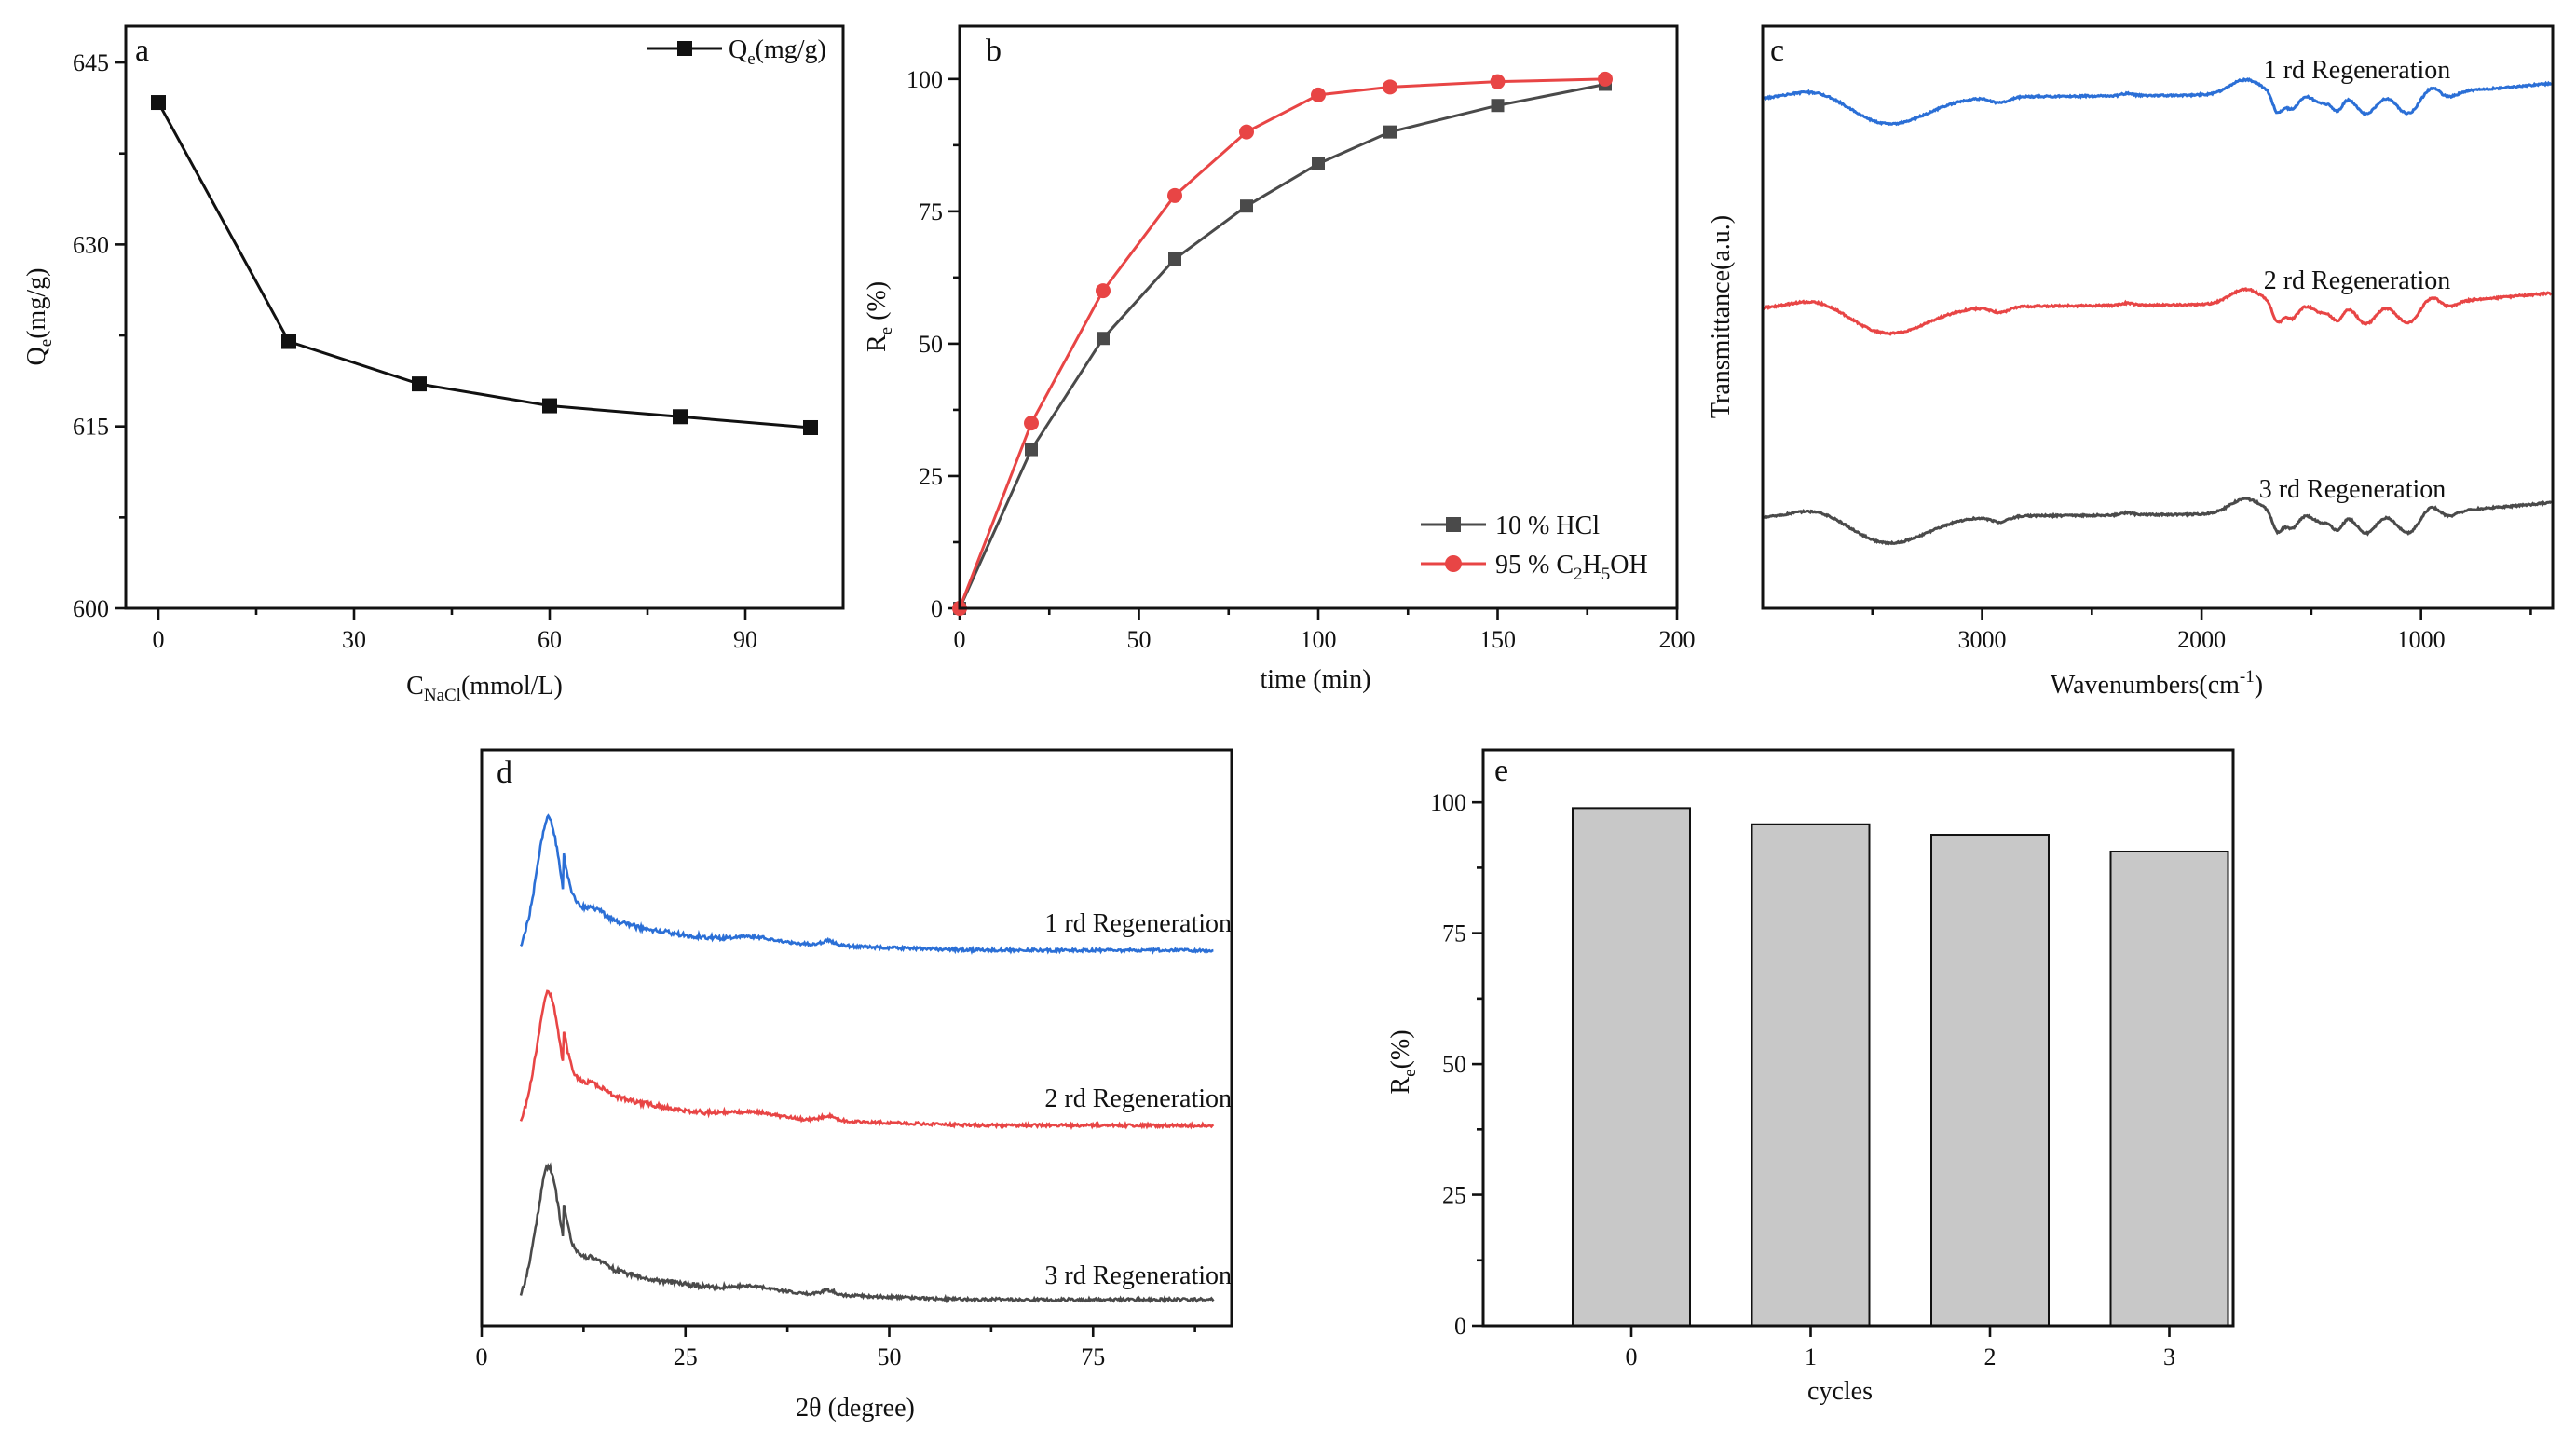 The image size is (2576, 1431). What do you see at coordinates (1983, 639) in the screenshot?
I see `c-xtick-label-0: 3000` at bounding box center [1983, 639].